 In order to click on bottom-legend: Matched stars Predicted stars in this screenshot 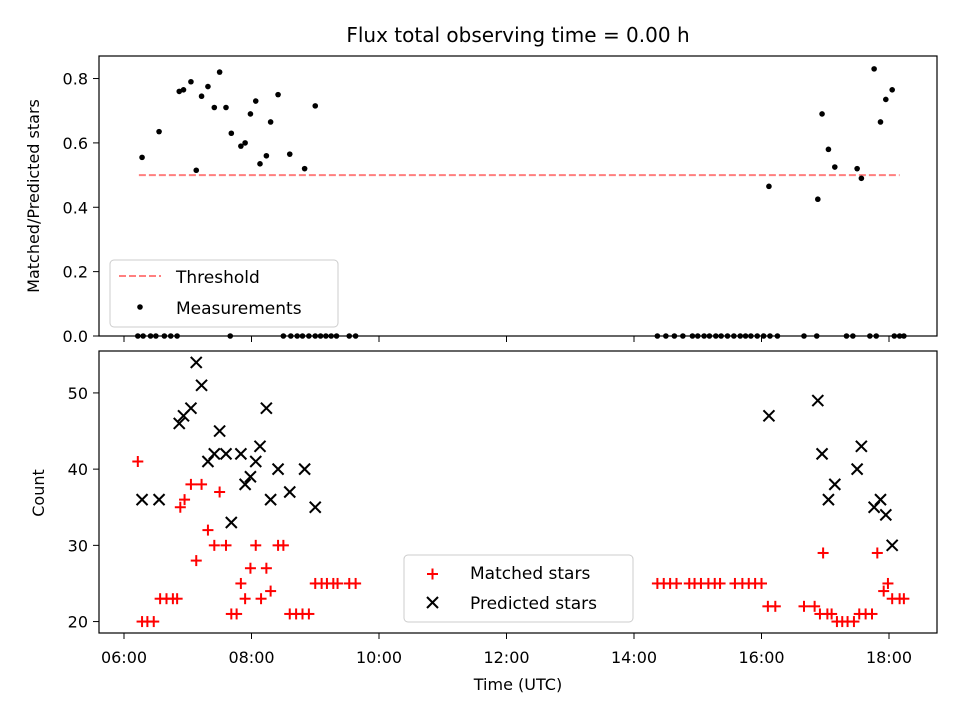, I will do `click(518, 588)`.